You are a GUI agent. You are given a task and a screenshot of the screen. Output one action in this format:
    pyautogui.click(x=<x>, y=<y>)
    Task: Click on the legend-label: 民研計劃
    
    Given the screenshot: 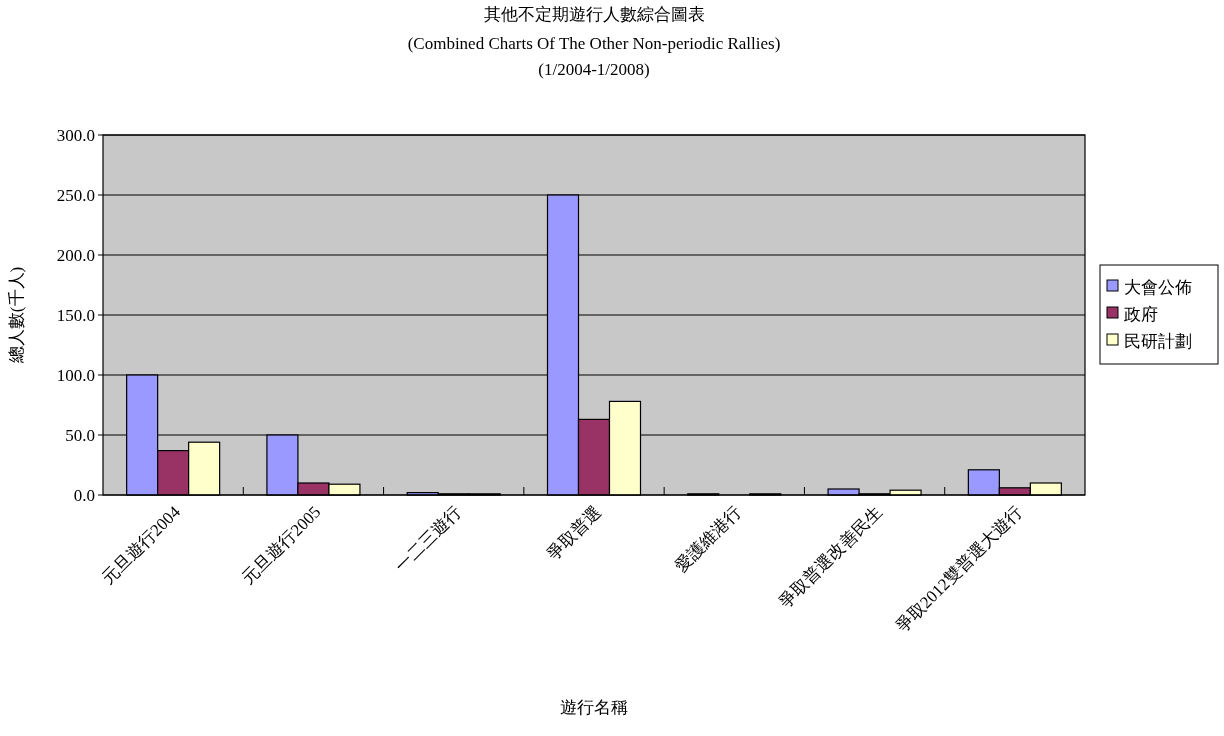 What is the action you would take?
    pyautogui.click(x=1158, y=341)
    